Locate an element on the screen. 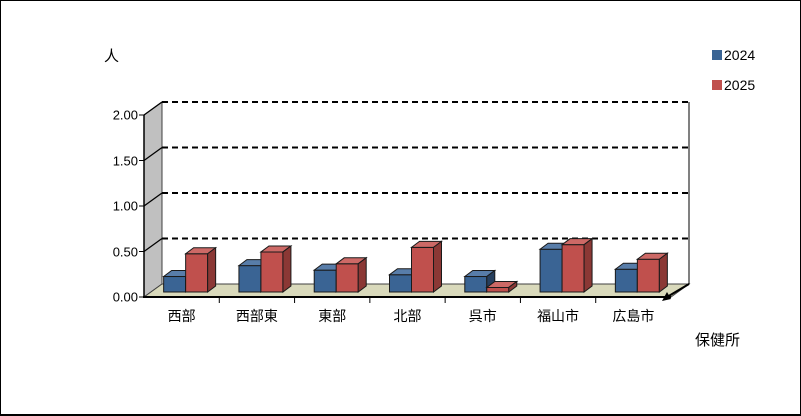  bar-2025-西部東 is located at coordinates (276, 268).